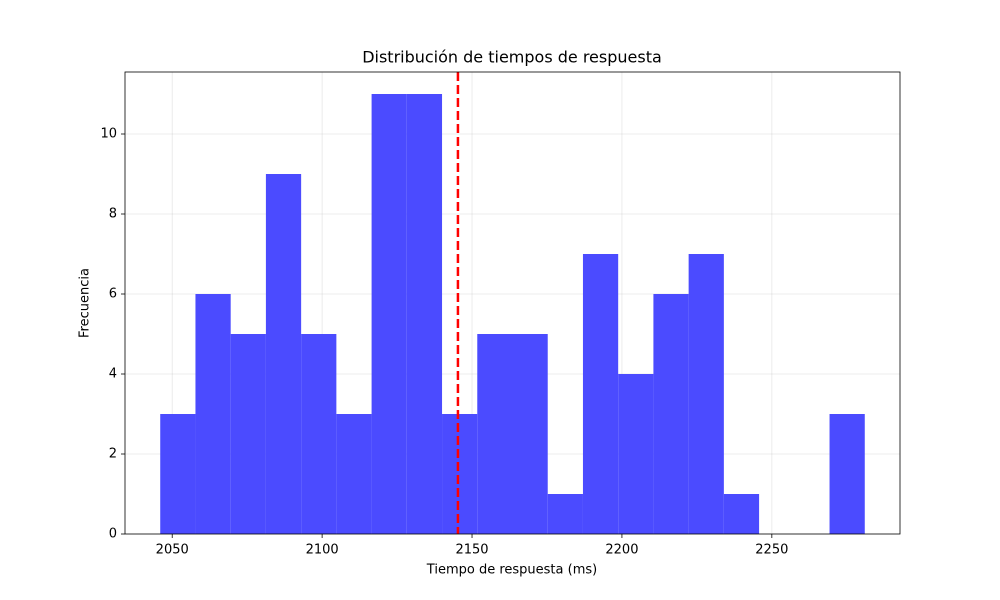 The width and height of the screenshot is (1000, 600). Describe the element at coordinates (621, 550) in the screenshot. I see `x-tick-label: 2200` at that location.